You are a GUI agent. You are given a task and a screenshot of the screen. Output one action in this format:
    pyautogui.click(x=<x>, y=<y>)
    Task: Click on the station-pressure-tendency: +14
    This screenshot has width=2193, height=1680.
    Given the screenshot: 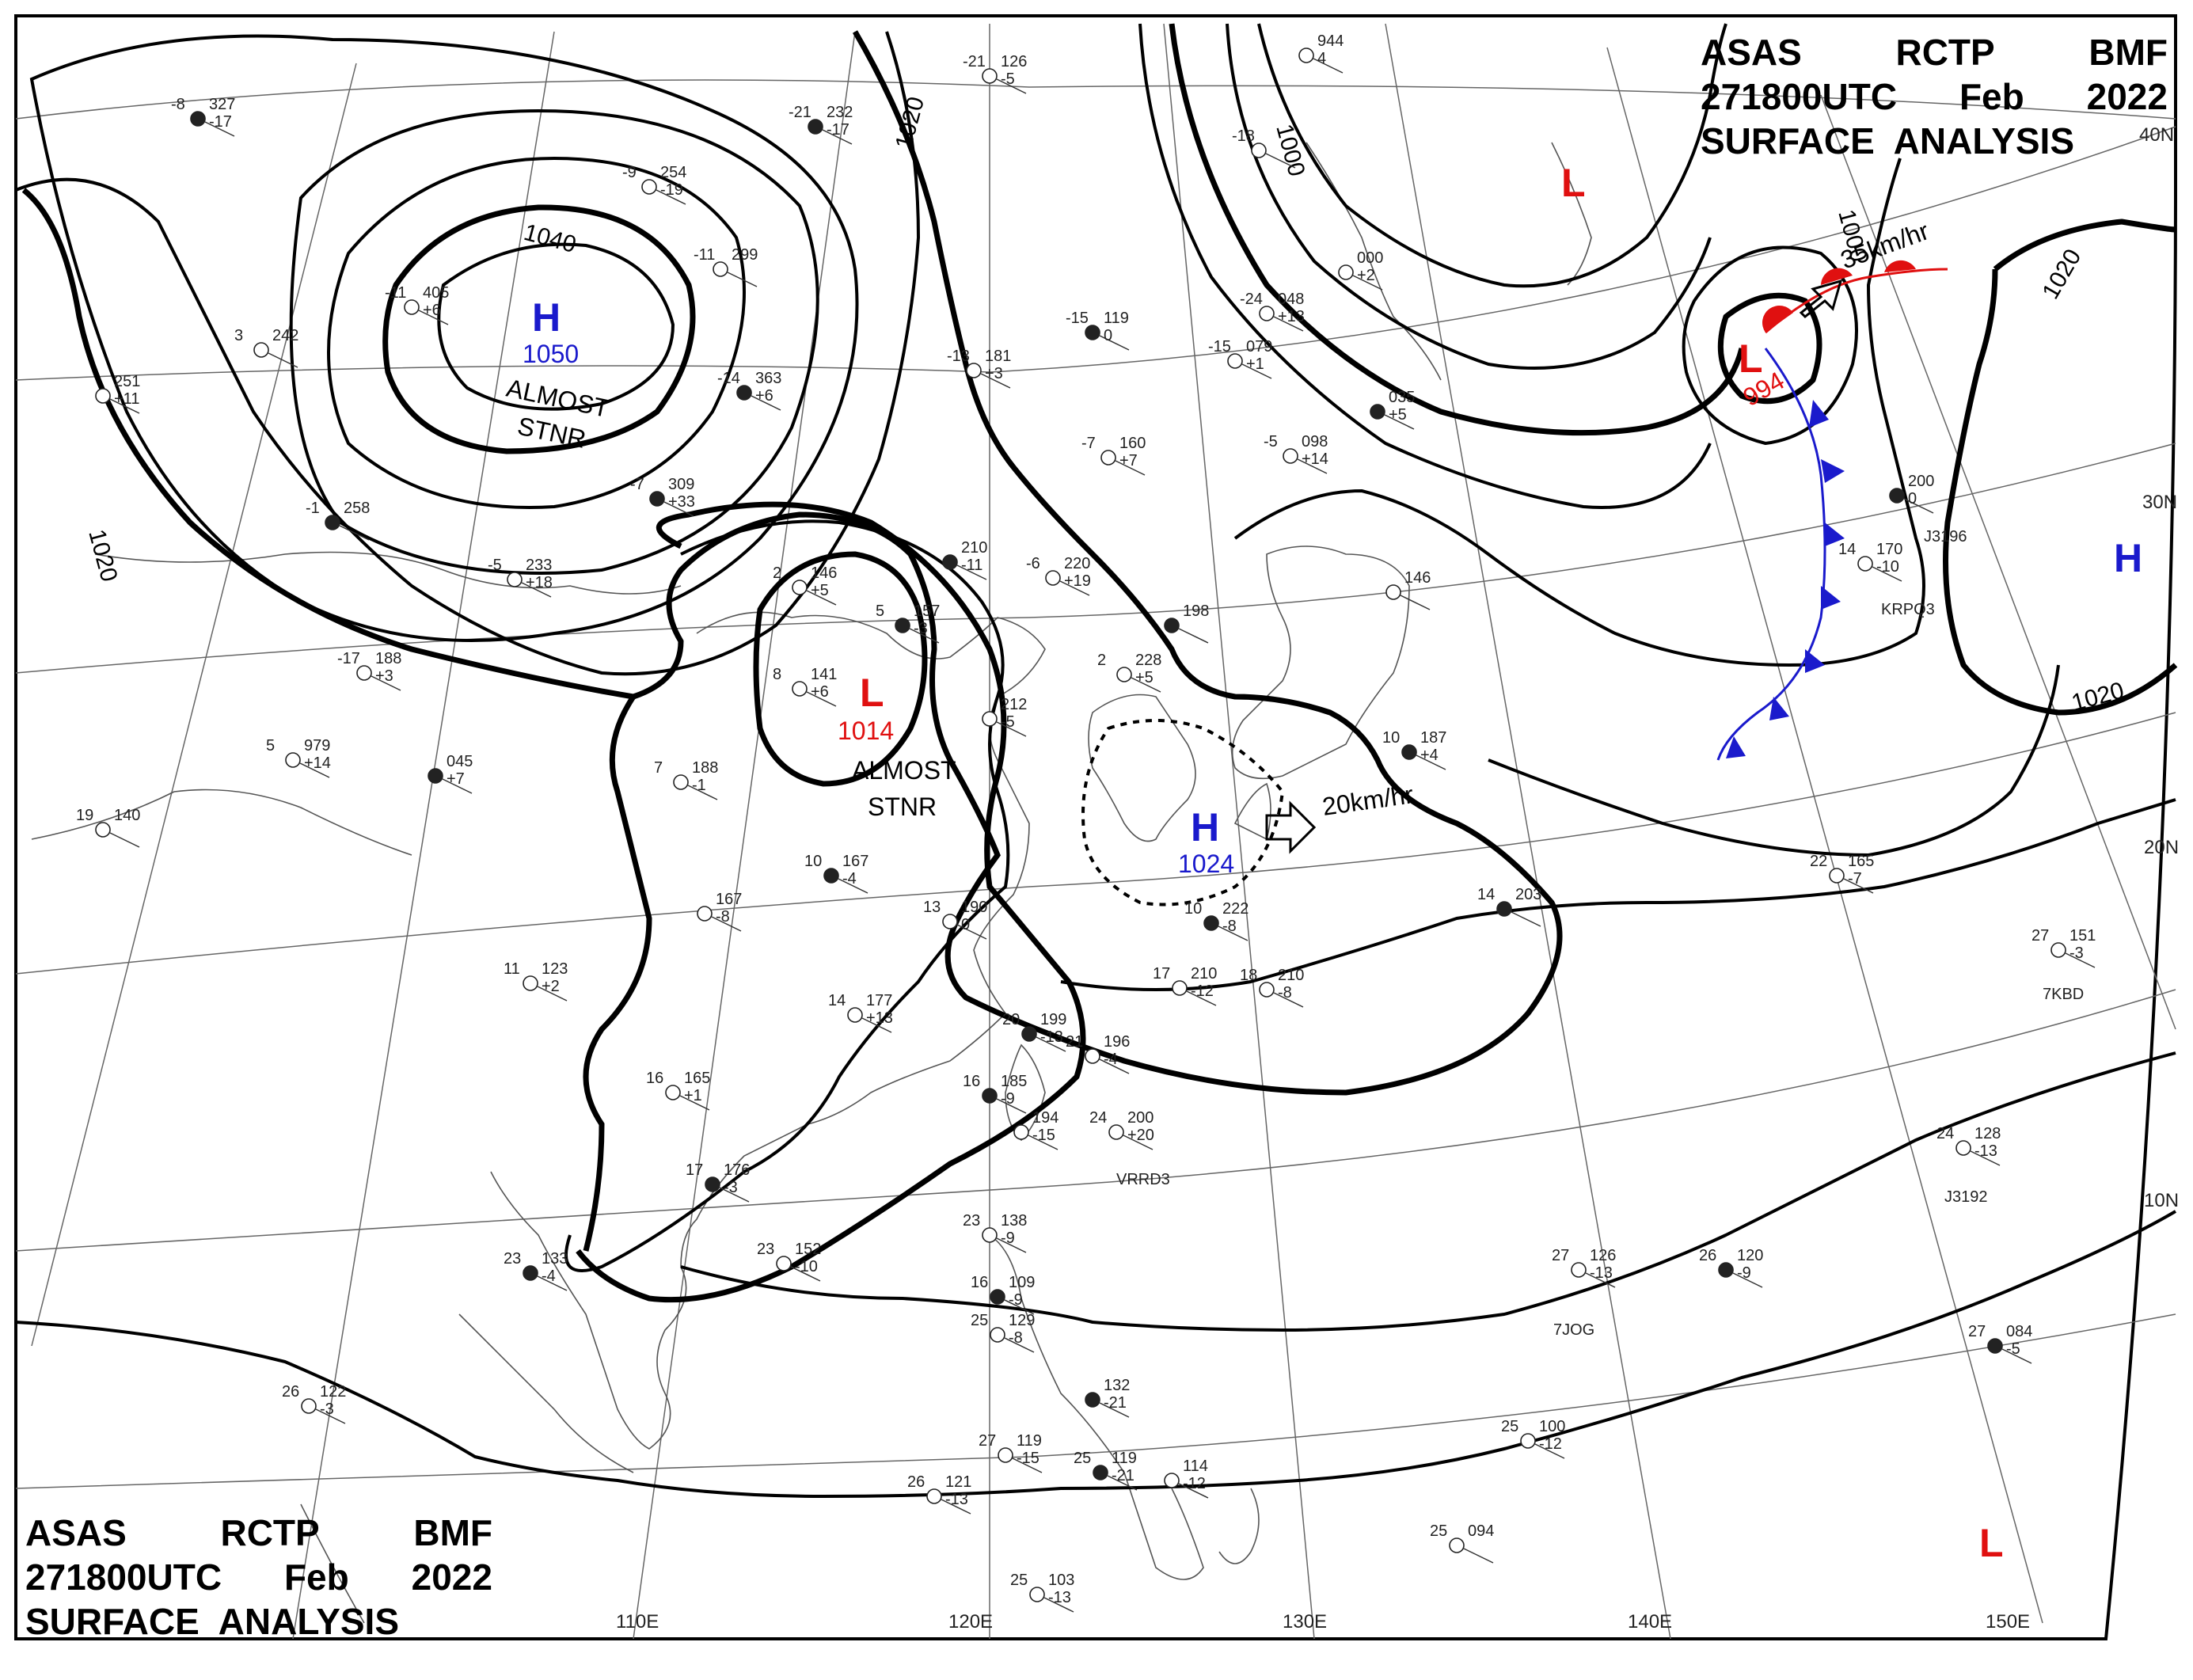 What is the action you would take?
    pyautogui.click(x=317, y=763)
    